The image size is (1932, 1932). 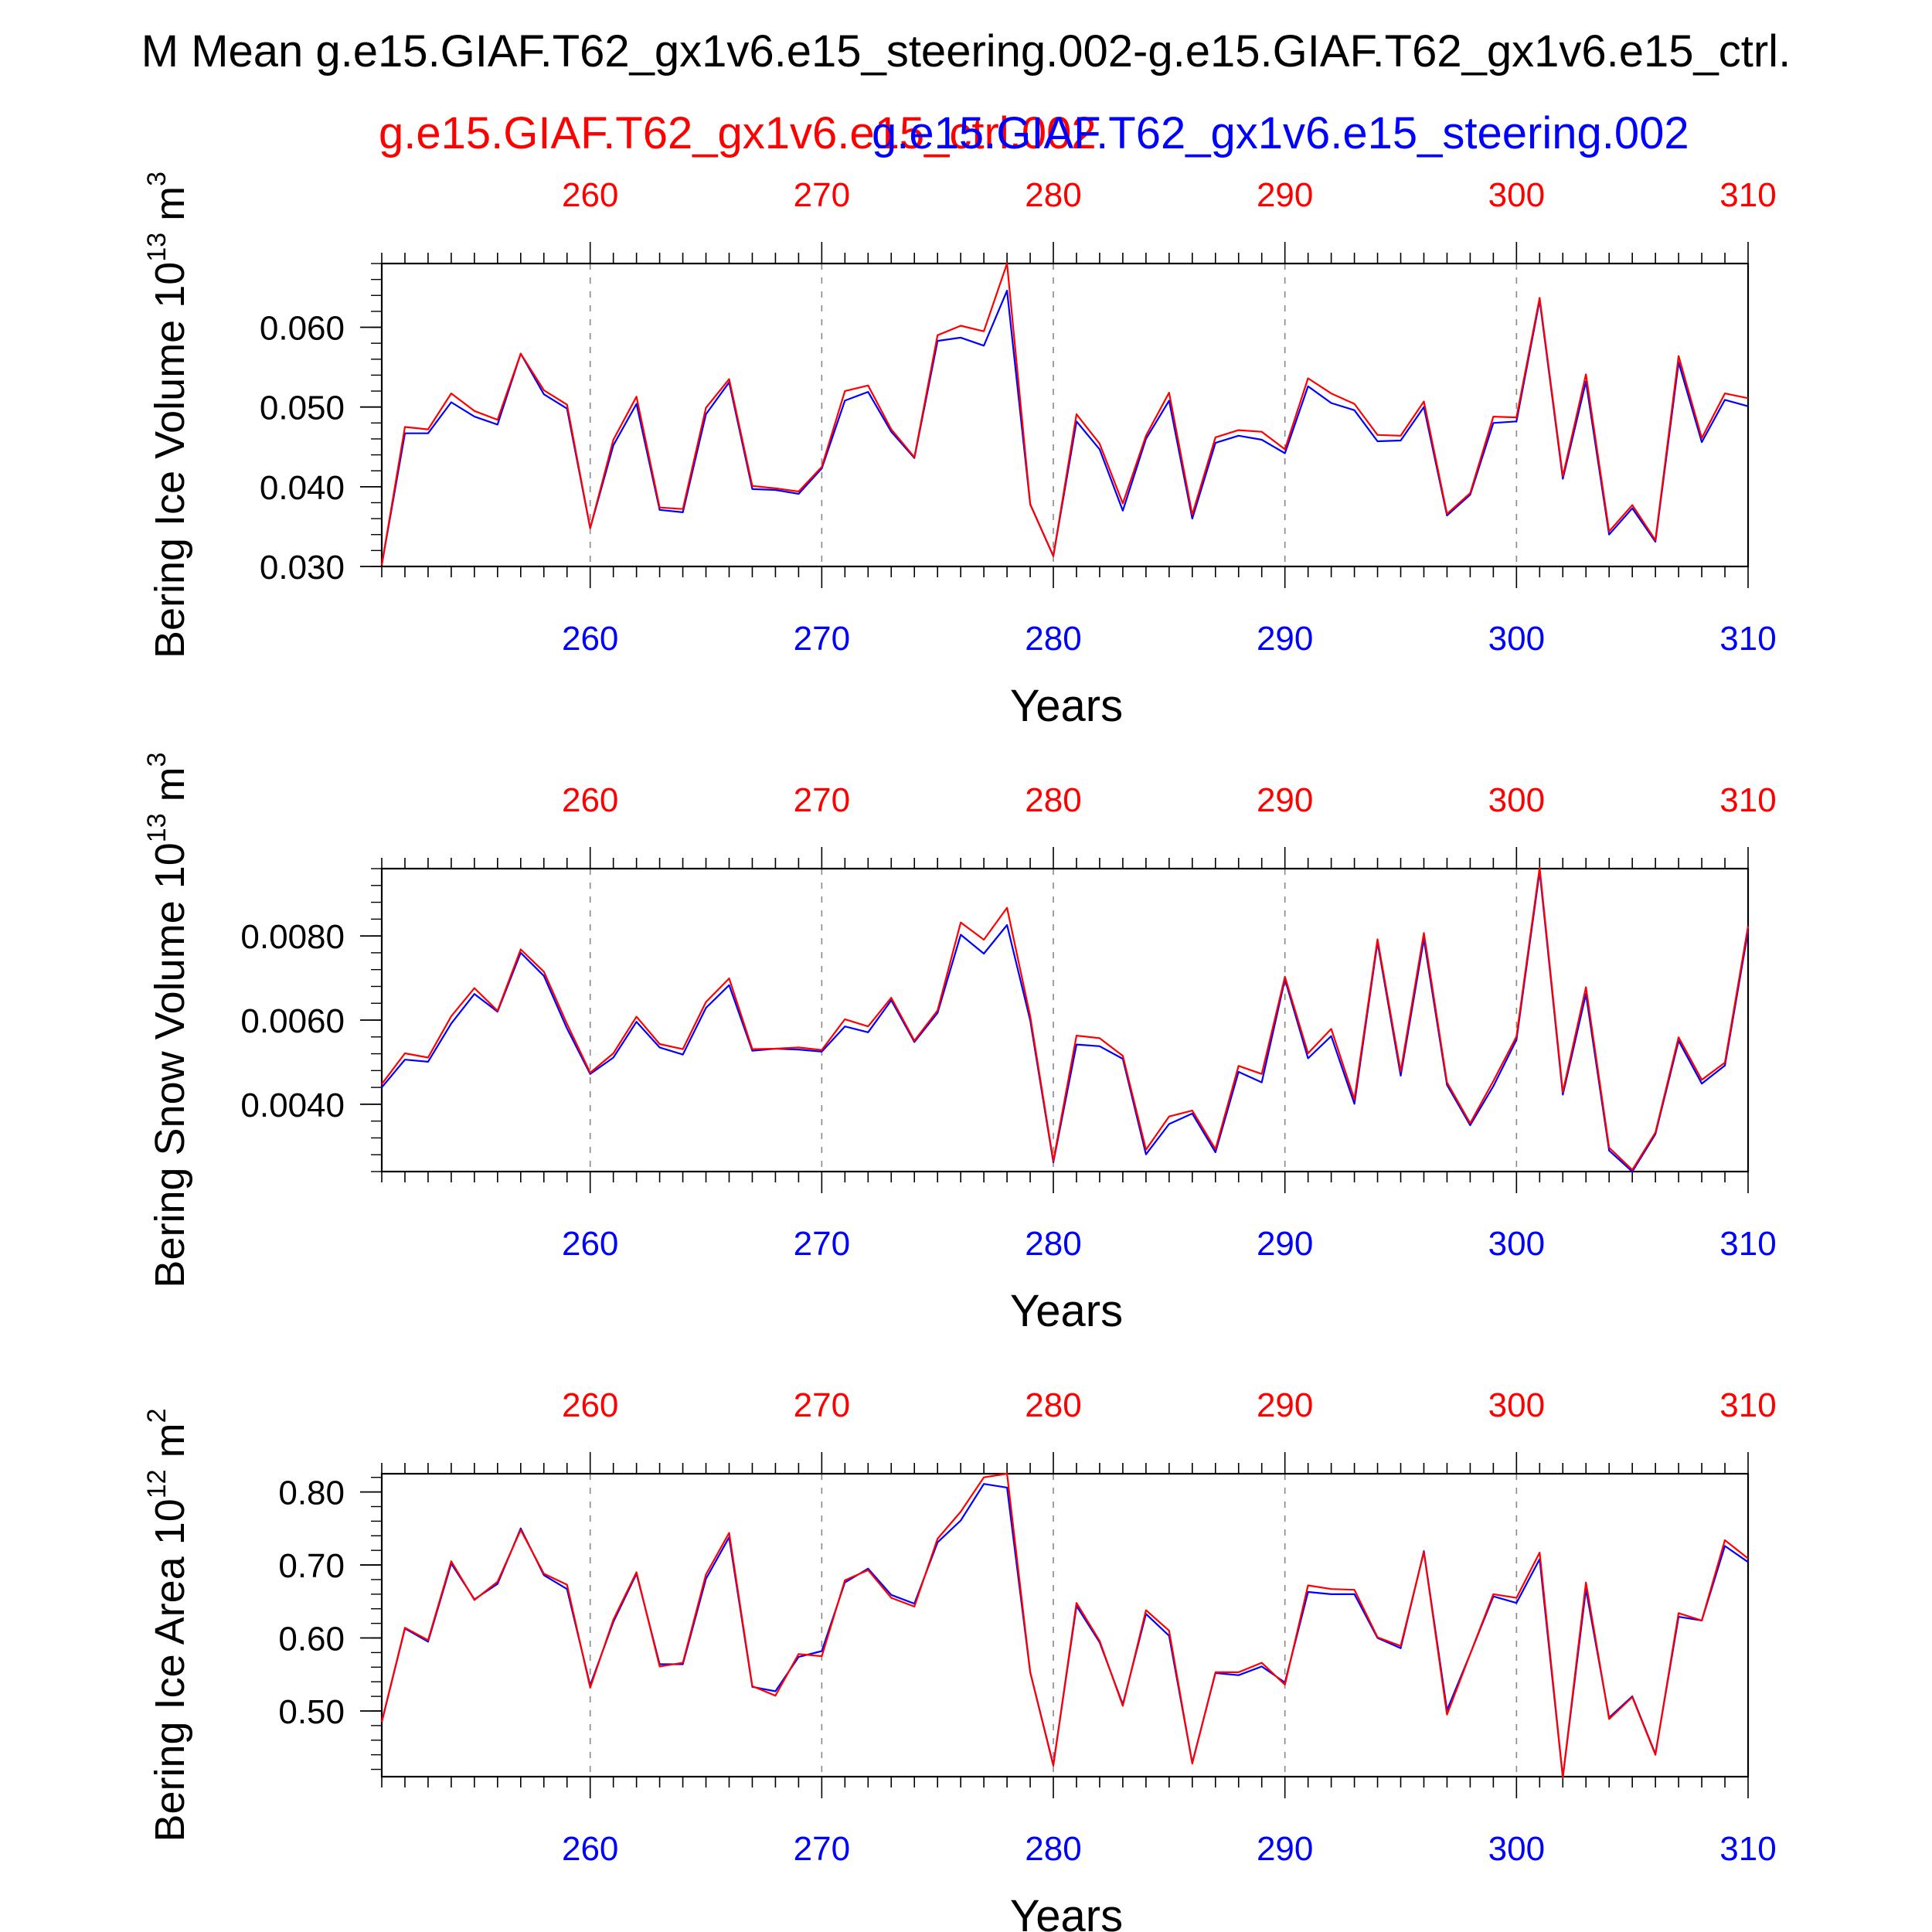 What do you see at coordinates (303, 408) in the screenshot?
I see `y-tick-label: 0.050` at bounding box center [303, 408].